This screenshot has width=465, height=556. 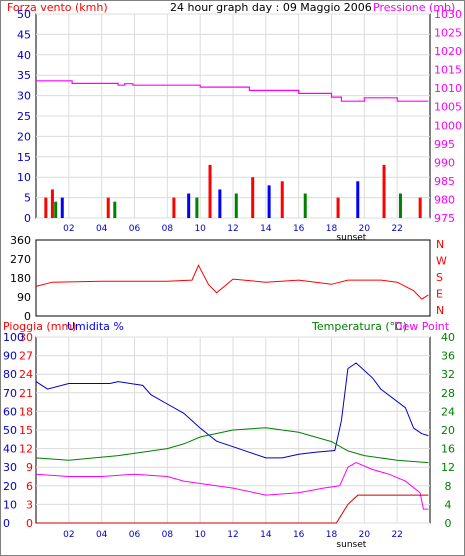 What do you see at coordinates (359, 326) in the screenshot?
I see `temperature-axis-title: Temperatura (°C)` at bounding box center [359, 326].